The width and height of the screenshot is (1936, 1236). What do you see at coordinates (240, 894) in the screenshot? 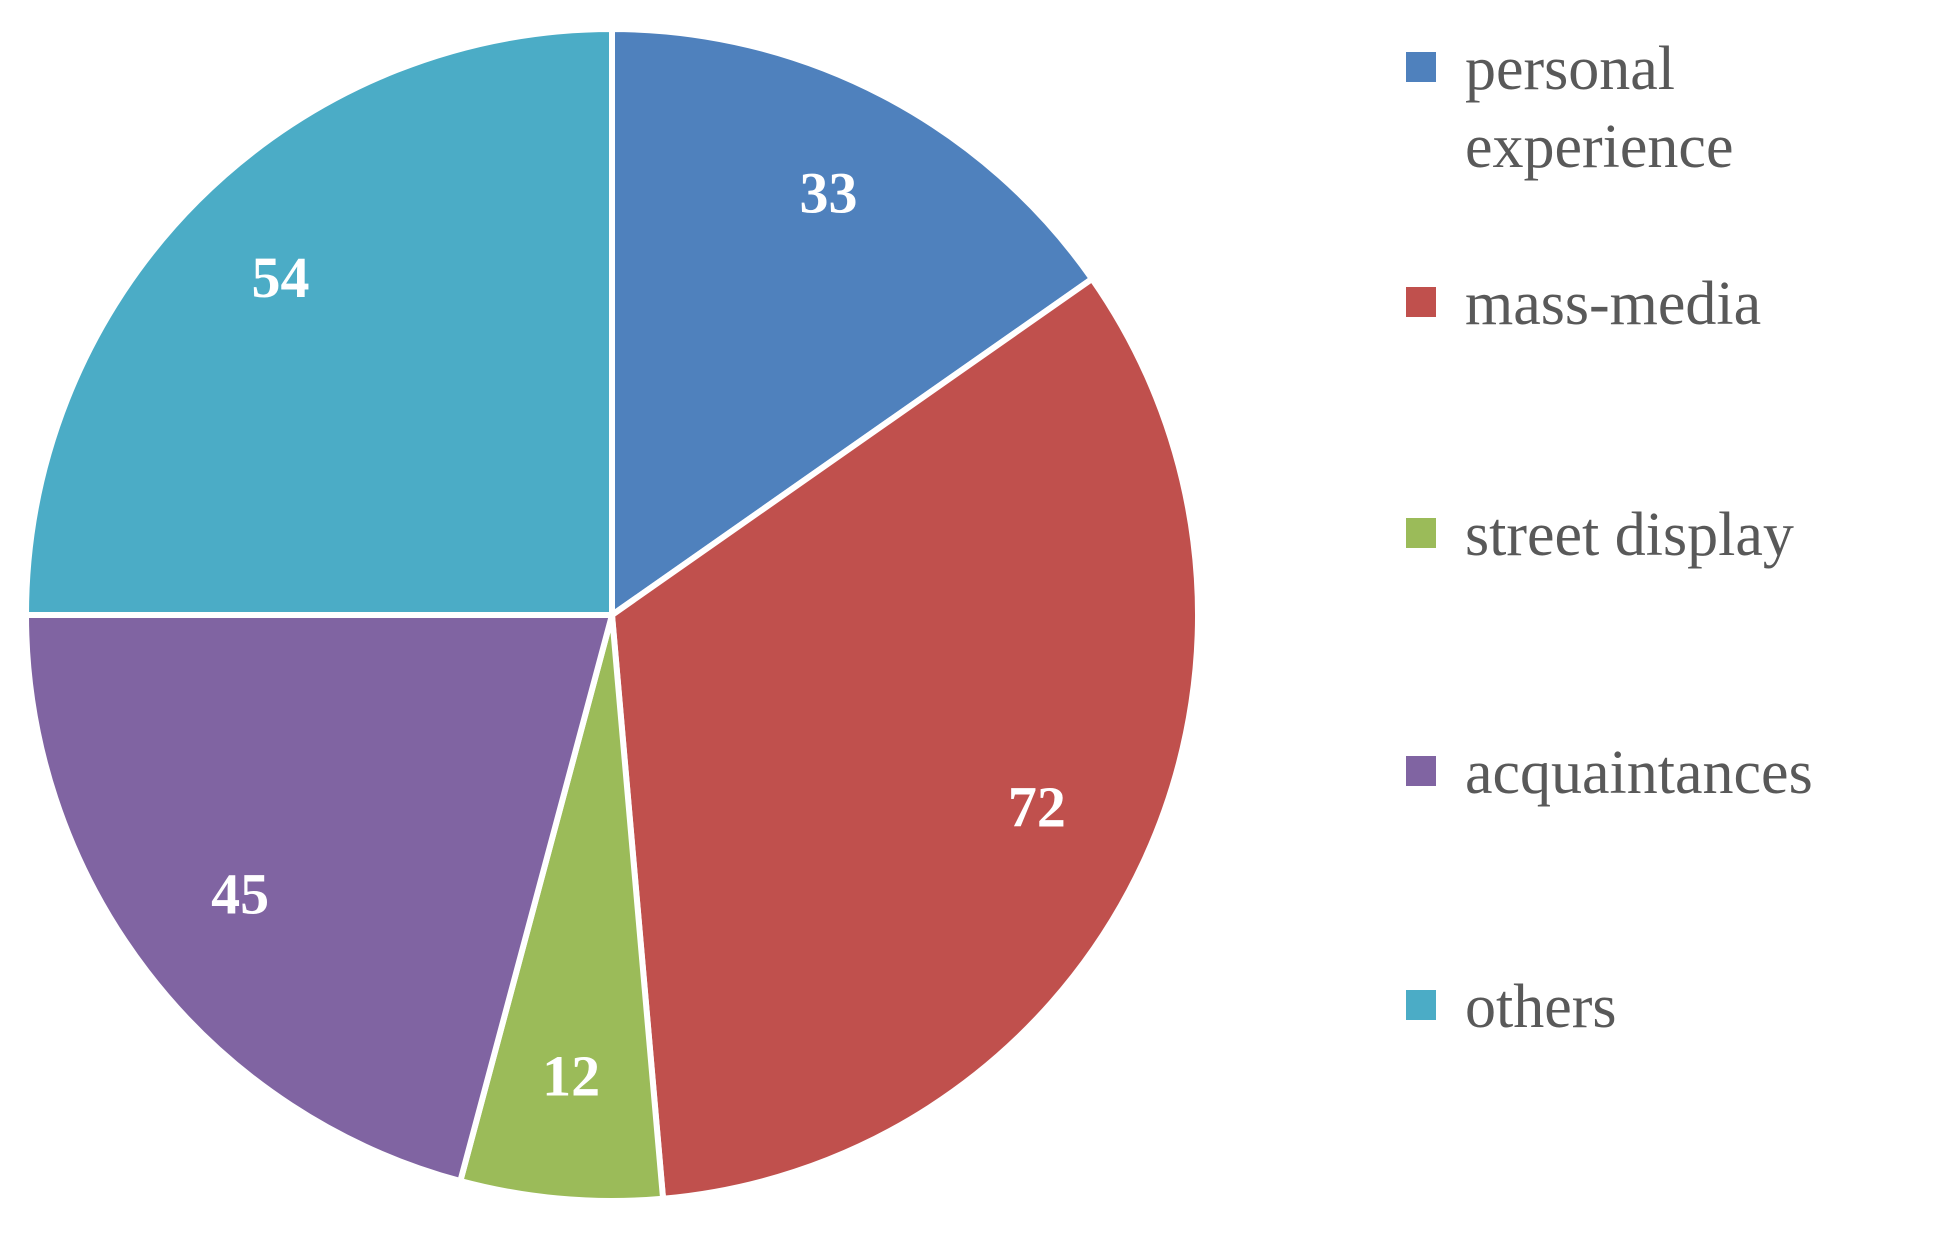
I see `value-label: 45` at bounding box center [240, 894].